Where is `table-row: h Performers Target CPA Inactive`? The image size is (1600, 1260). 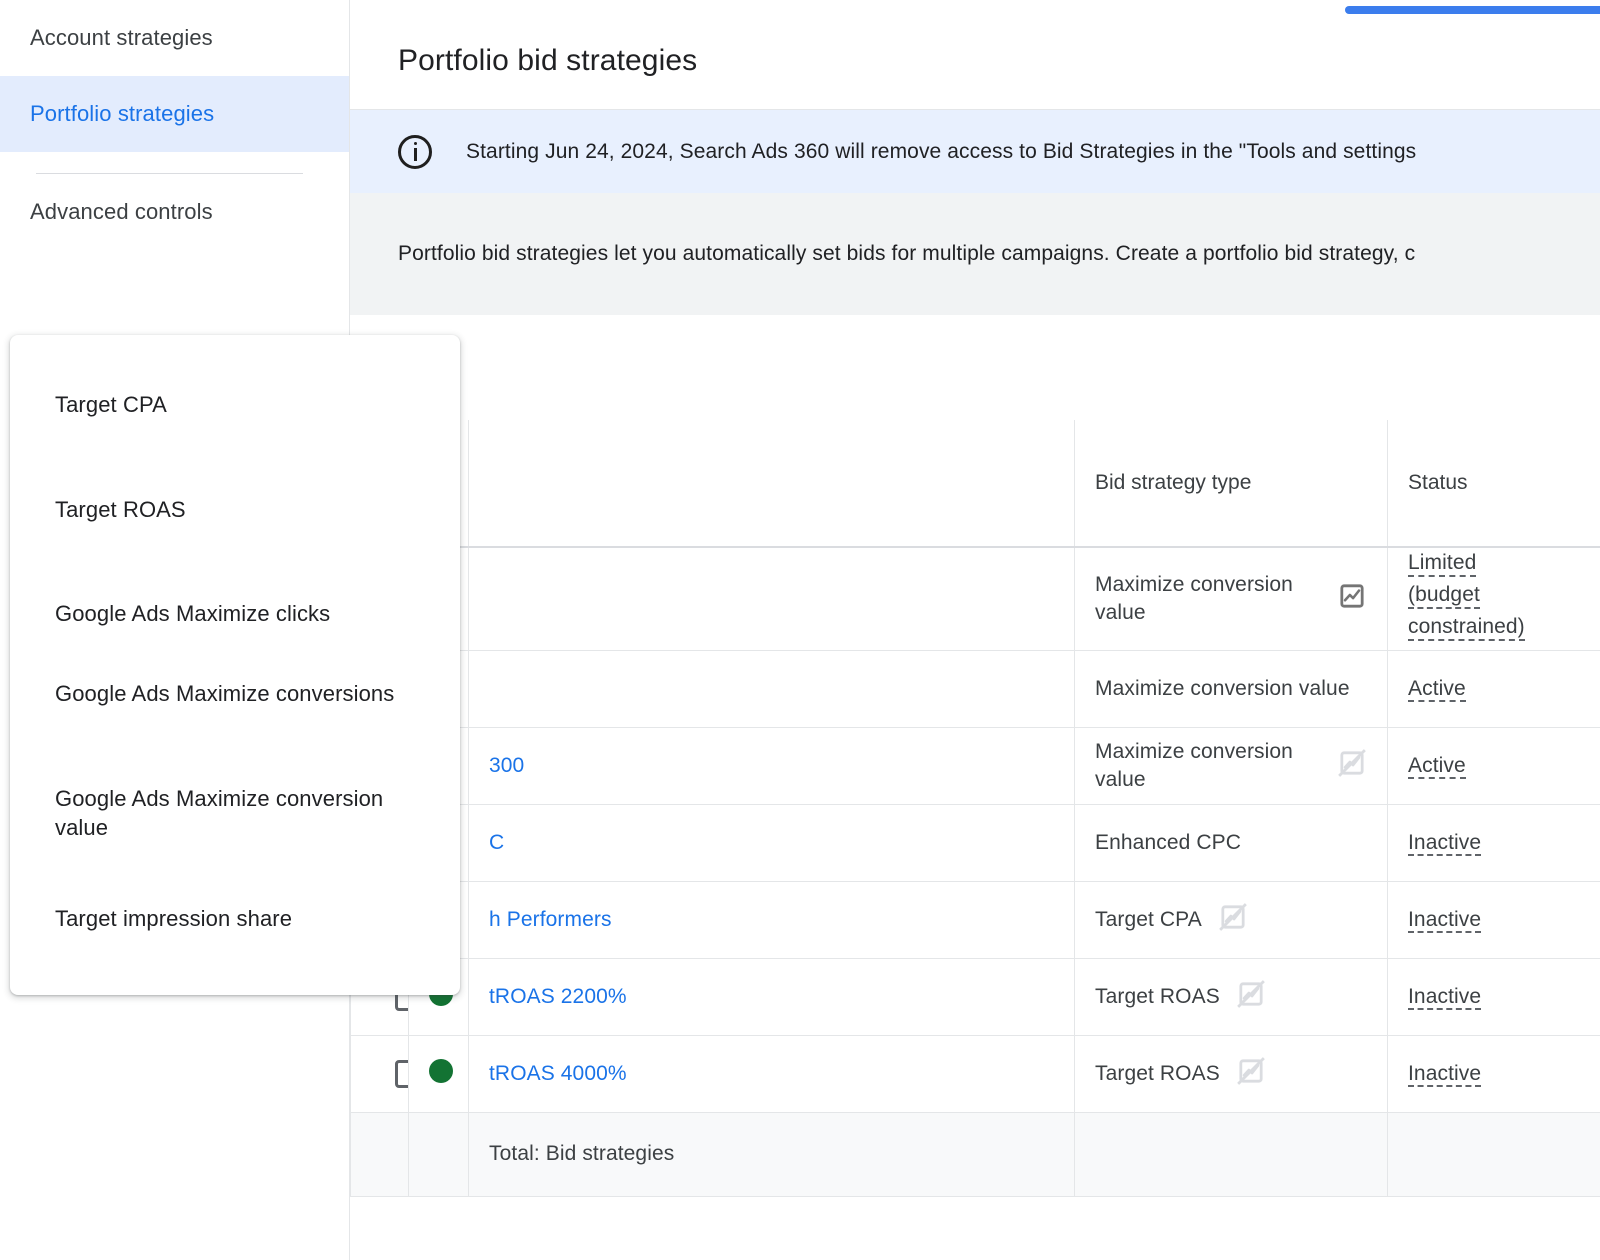
table-row: h Performers Target CPA Inactive is located at coordinates (975, 920).